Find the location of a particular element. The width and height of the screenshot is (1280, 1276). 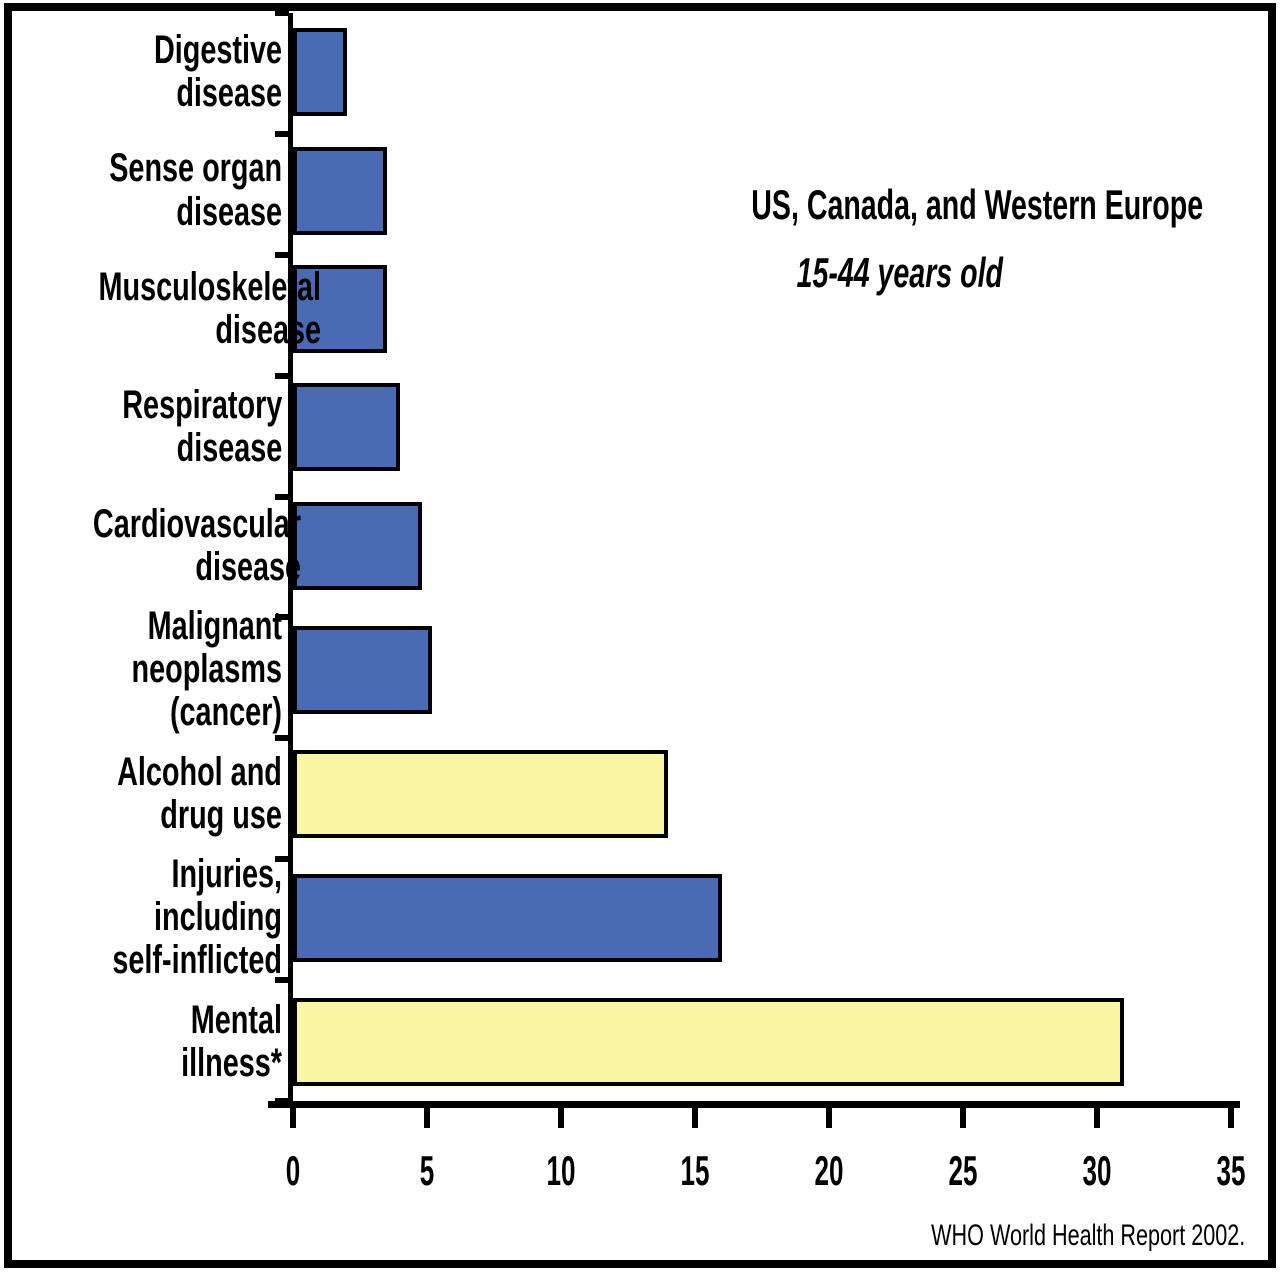

x-axis-tick-label: 10 is located at coordinates (561, 1170).